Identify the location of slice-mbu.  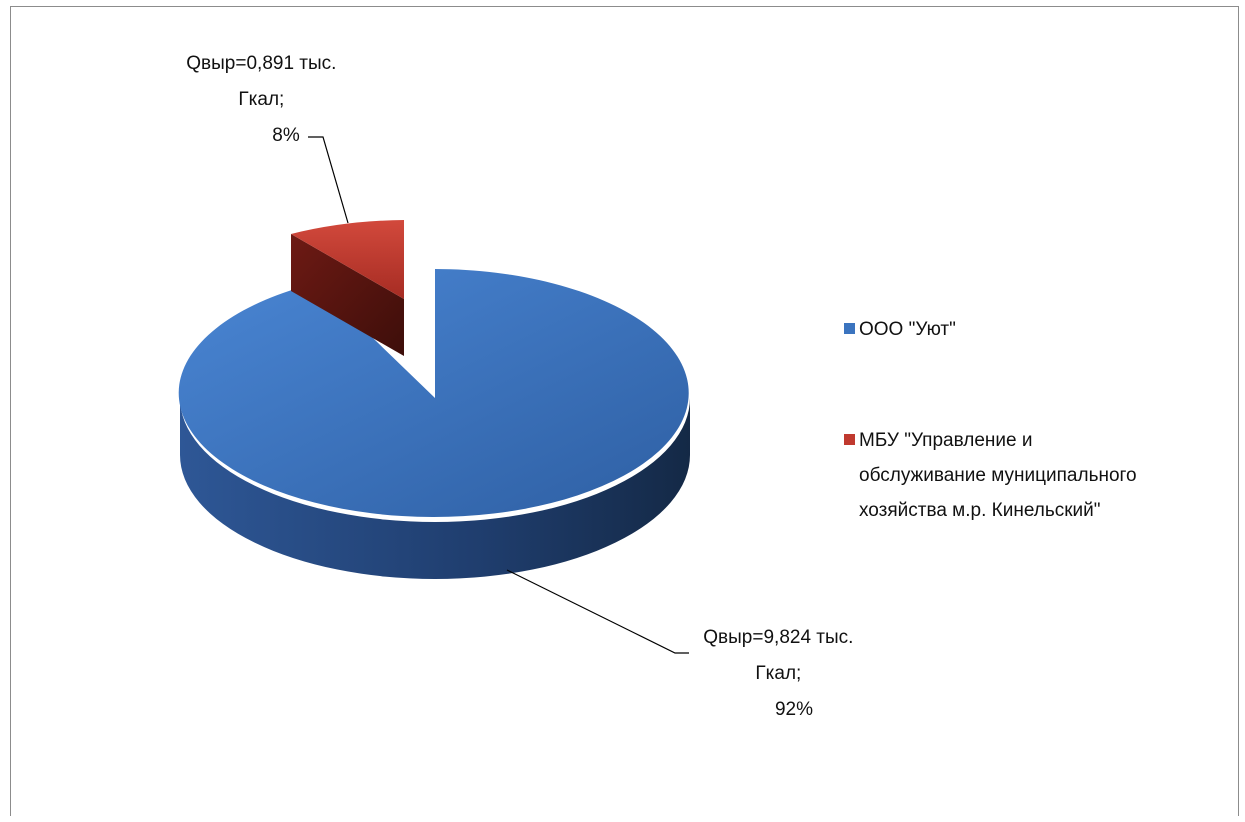
(347, 259).